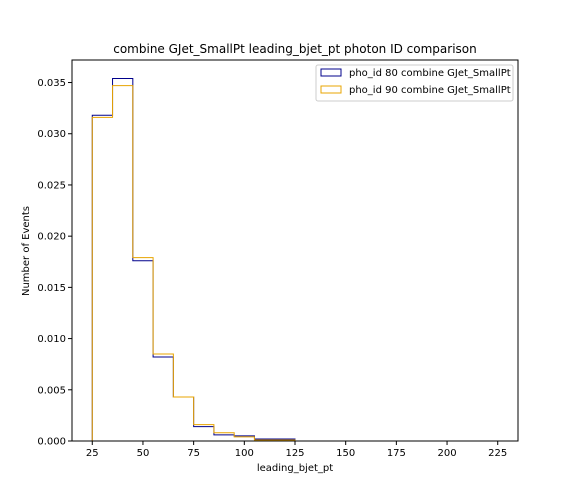  What do you see at coordinates (51, 288) in the screenshot?
I see `y-tick-label: 0.015` at bounding box center [51, 288].